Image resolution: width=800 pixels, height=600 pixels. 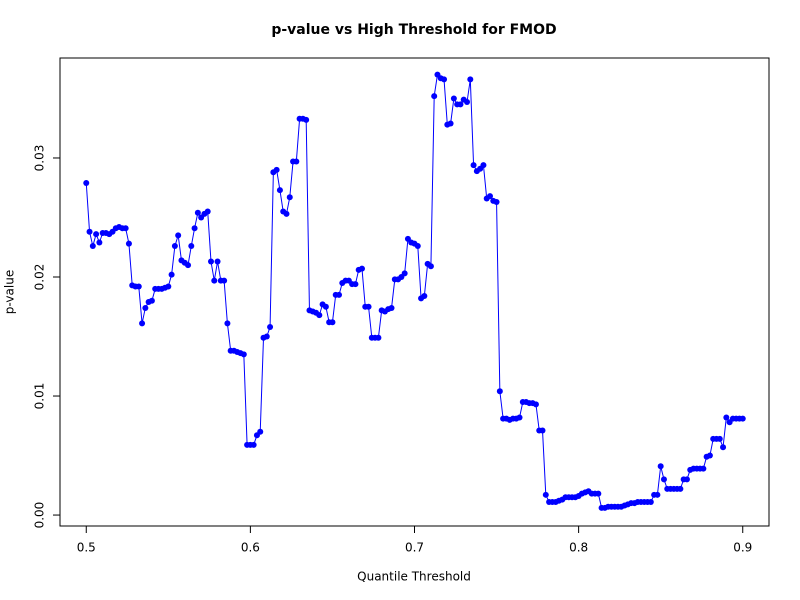 What do you see at coordinates (40, 515) in the screenshot?
I see `y-tick-label: 0.00` at bounding box center [40, 515].